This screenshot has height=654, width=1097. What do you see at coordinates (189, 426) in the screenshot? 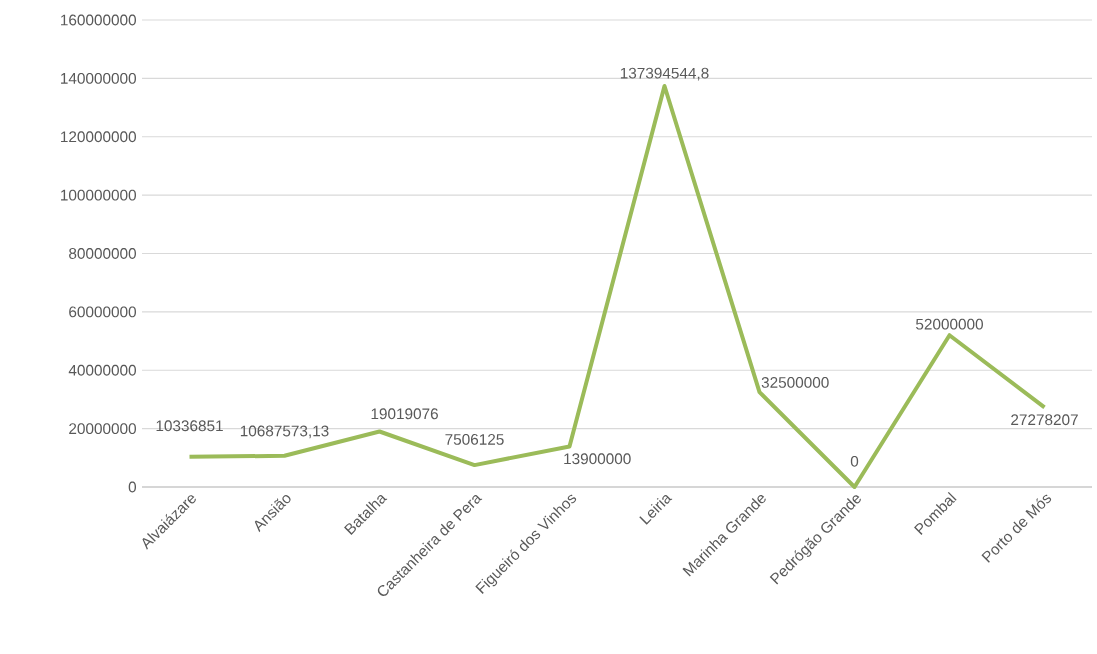
I see `data-label: 10336851` at bounding box center [189, 426].